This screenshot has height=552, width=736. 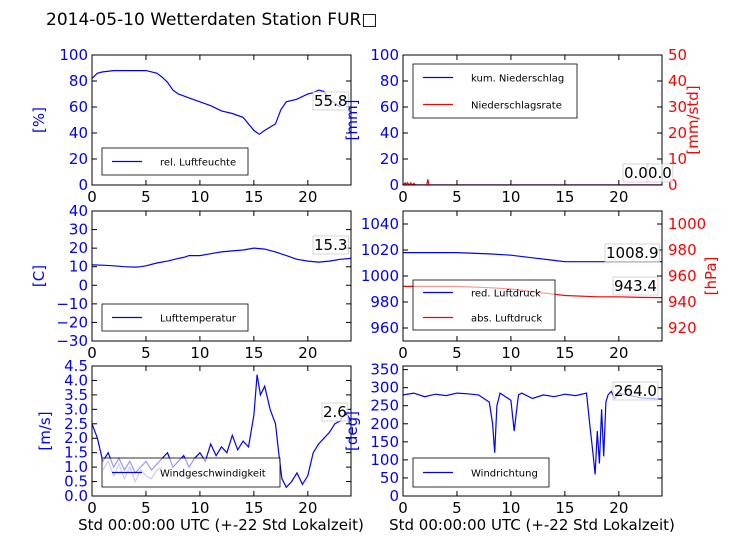 What do you see at coordinates (213, 474) in the screenshot?
I see `legend-label: Windgeschwindigkeit` at bounding box center [213, 474].